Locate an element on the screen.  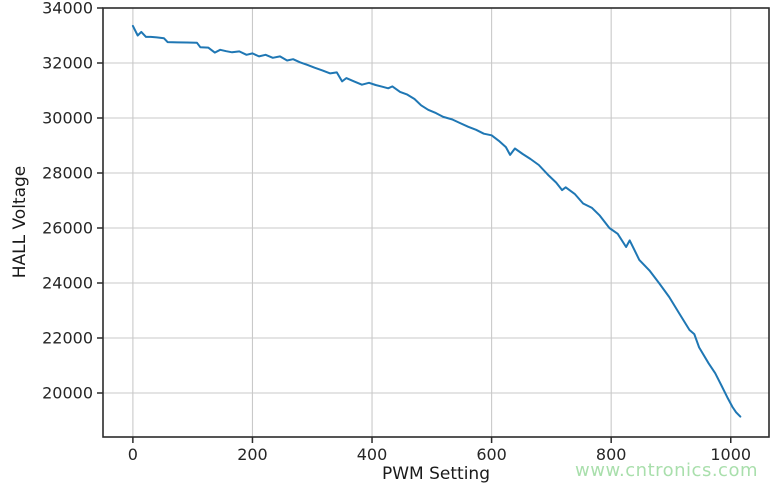
y-tick-label: 24000 is located at coordinates (67, 283).